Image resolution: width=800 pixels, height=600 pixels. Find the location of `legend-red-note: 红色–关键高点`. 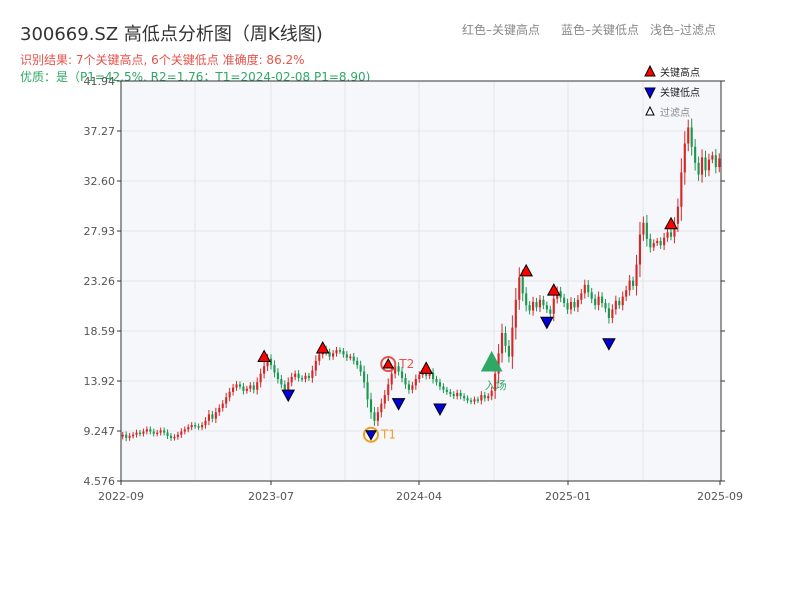

legend-red-note: 红色–关键高点 is located at coordinates (501, 30).